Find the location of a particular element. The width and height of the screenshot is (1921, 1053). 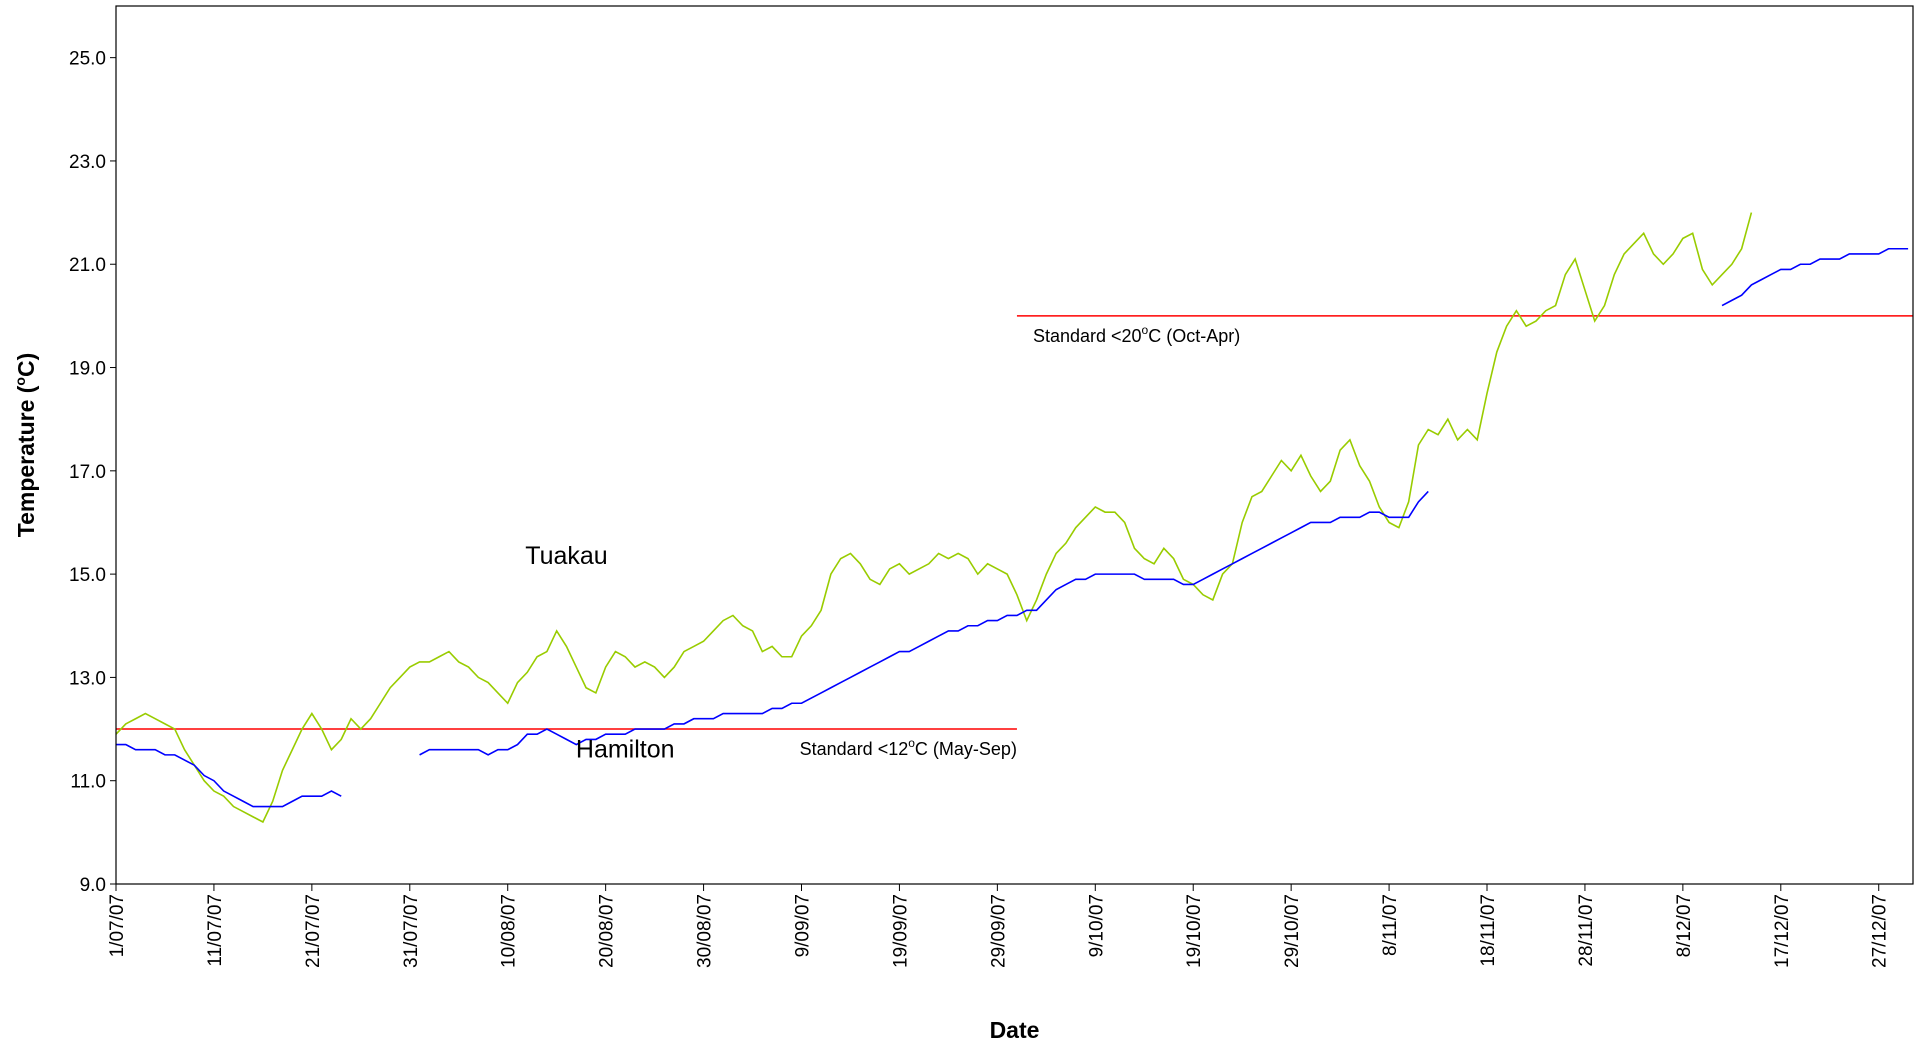

x-tick-label: 19/10/07 is located at coordinates (1194, 931).